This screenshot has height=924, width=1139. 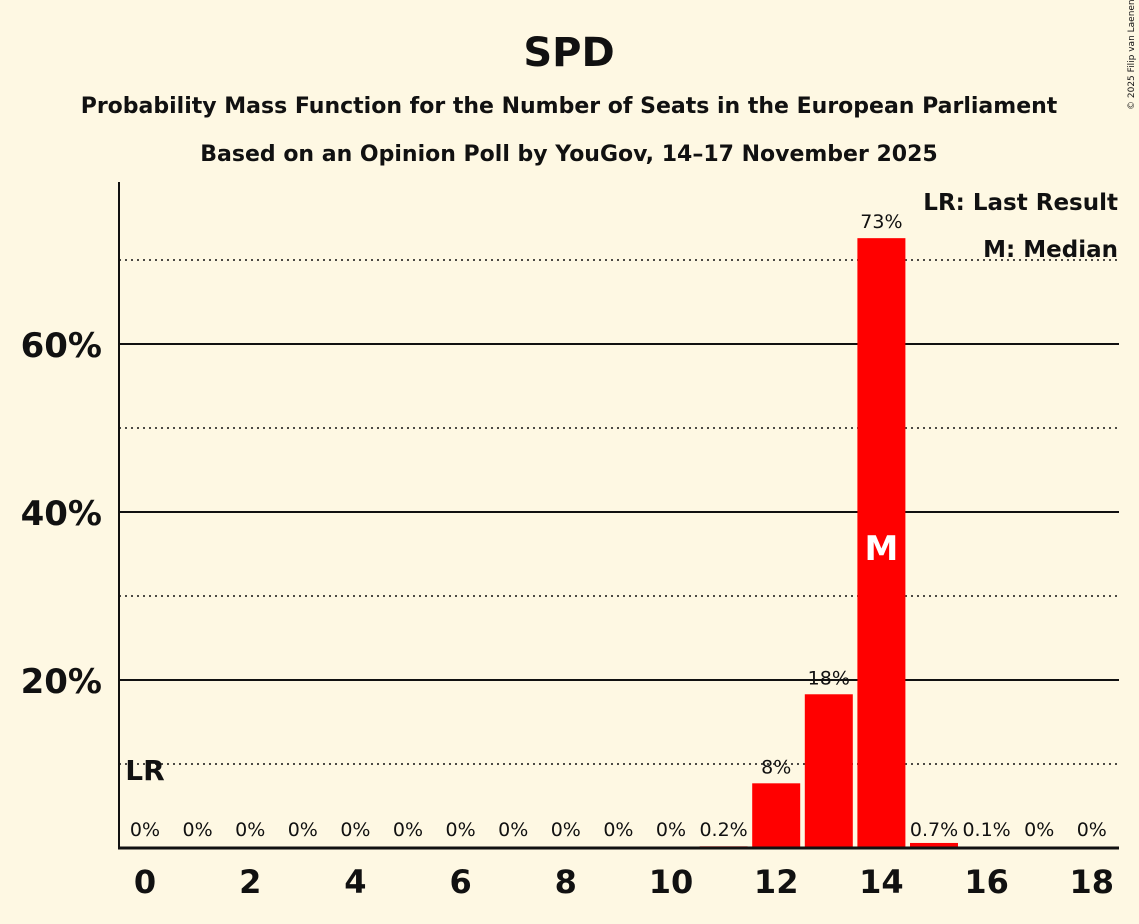 What do you see at coordinates (881, 222) in the screenshot?
I see `data-label: 73%` at bounding box center [881, 222].